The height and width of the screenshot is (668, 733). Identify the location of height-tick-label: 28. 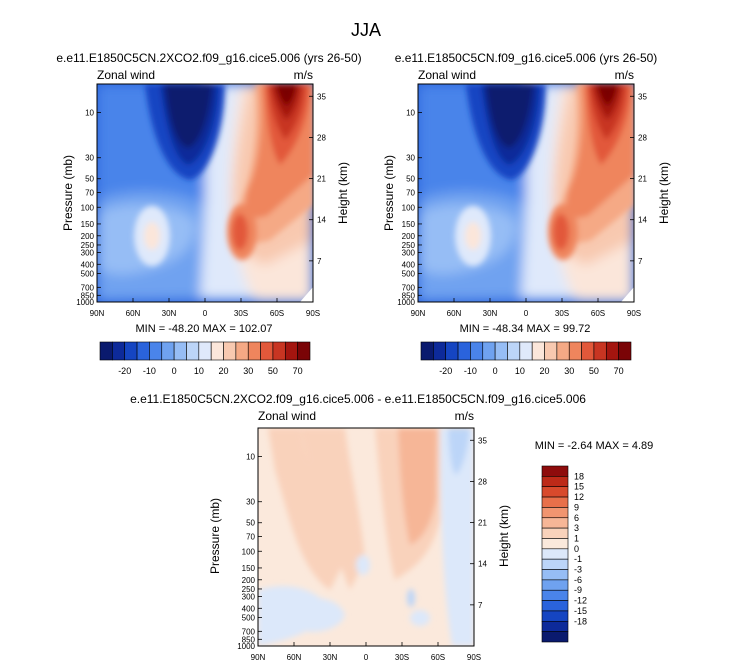
(321, 137).